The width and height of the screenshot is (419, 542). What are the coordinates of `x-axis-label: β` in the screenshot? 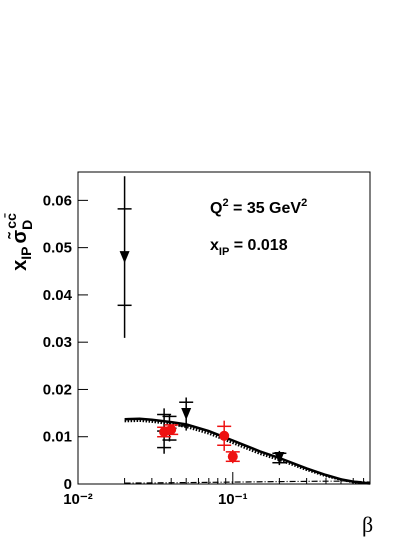 It's located at (367, 524).